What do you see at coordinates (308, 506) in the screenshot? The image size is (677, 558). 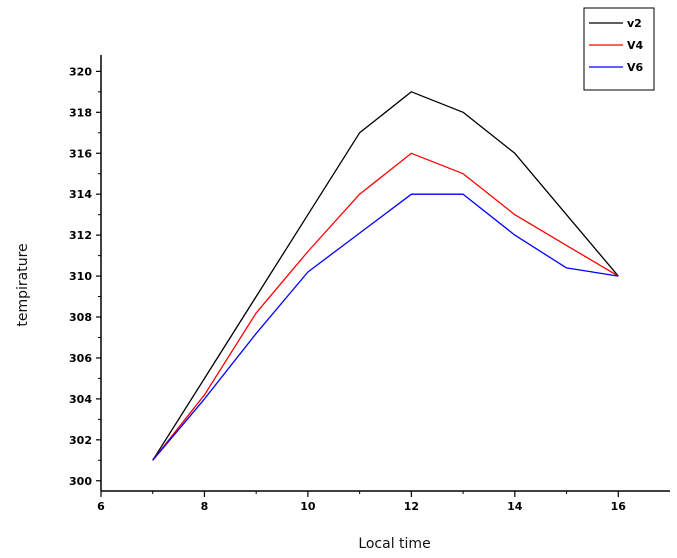 I see `x-tick-label: 10` at bounding box center [308, 506].